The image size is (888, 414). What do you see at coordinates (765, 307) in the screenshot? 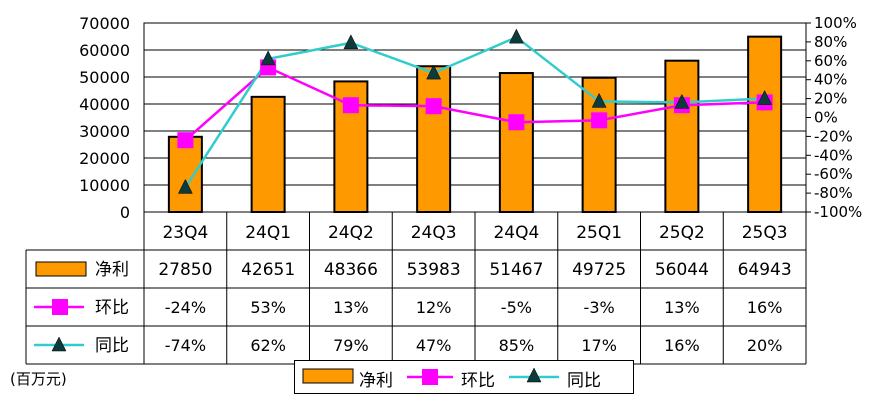
I see `table-cell-qoq: 16%` at bounding box center [765, 307].